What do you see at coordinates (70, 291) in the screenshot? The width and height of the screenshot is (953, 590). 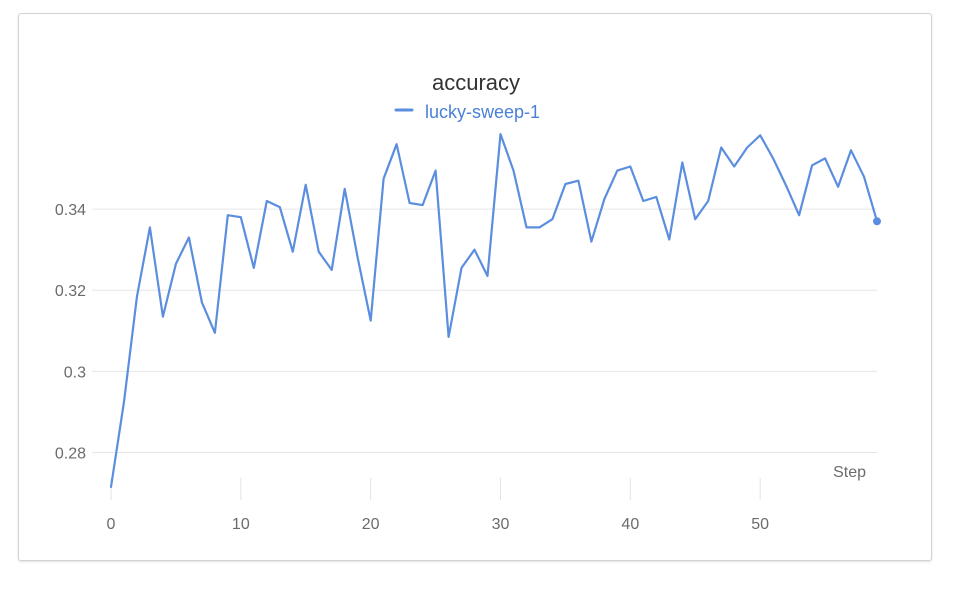 I see `y-tick-label: 0.32` at bounding box center [70, 291].